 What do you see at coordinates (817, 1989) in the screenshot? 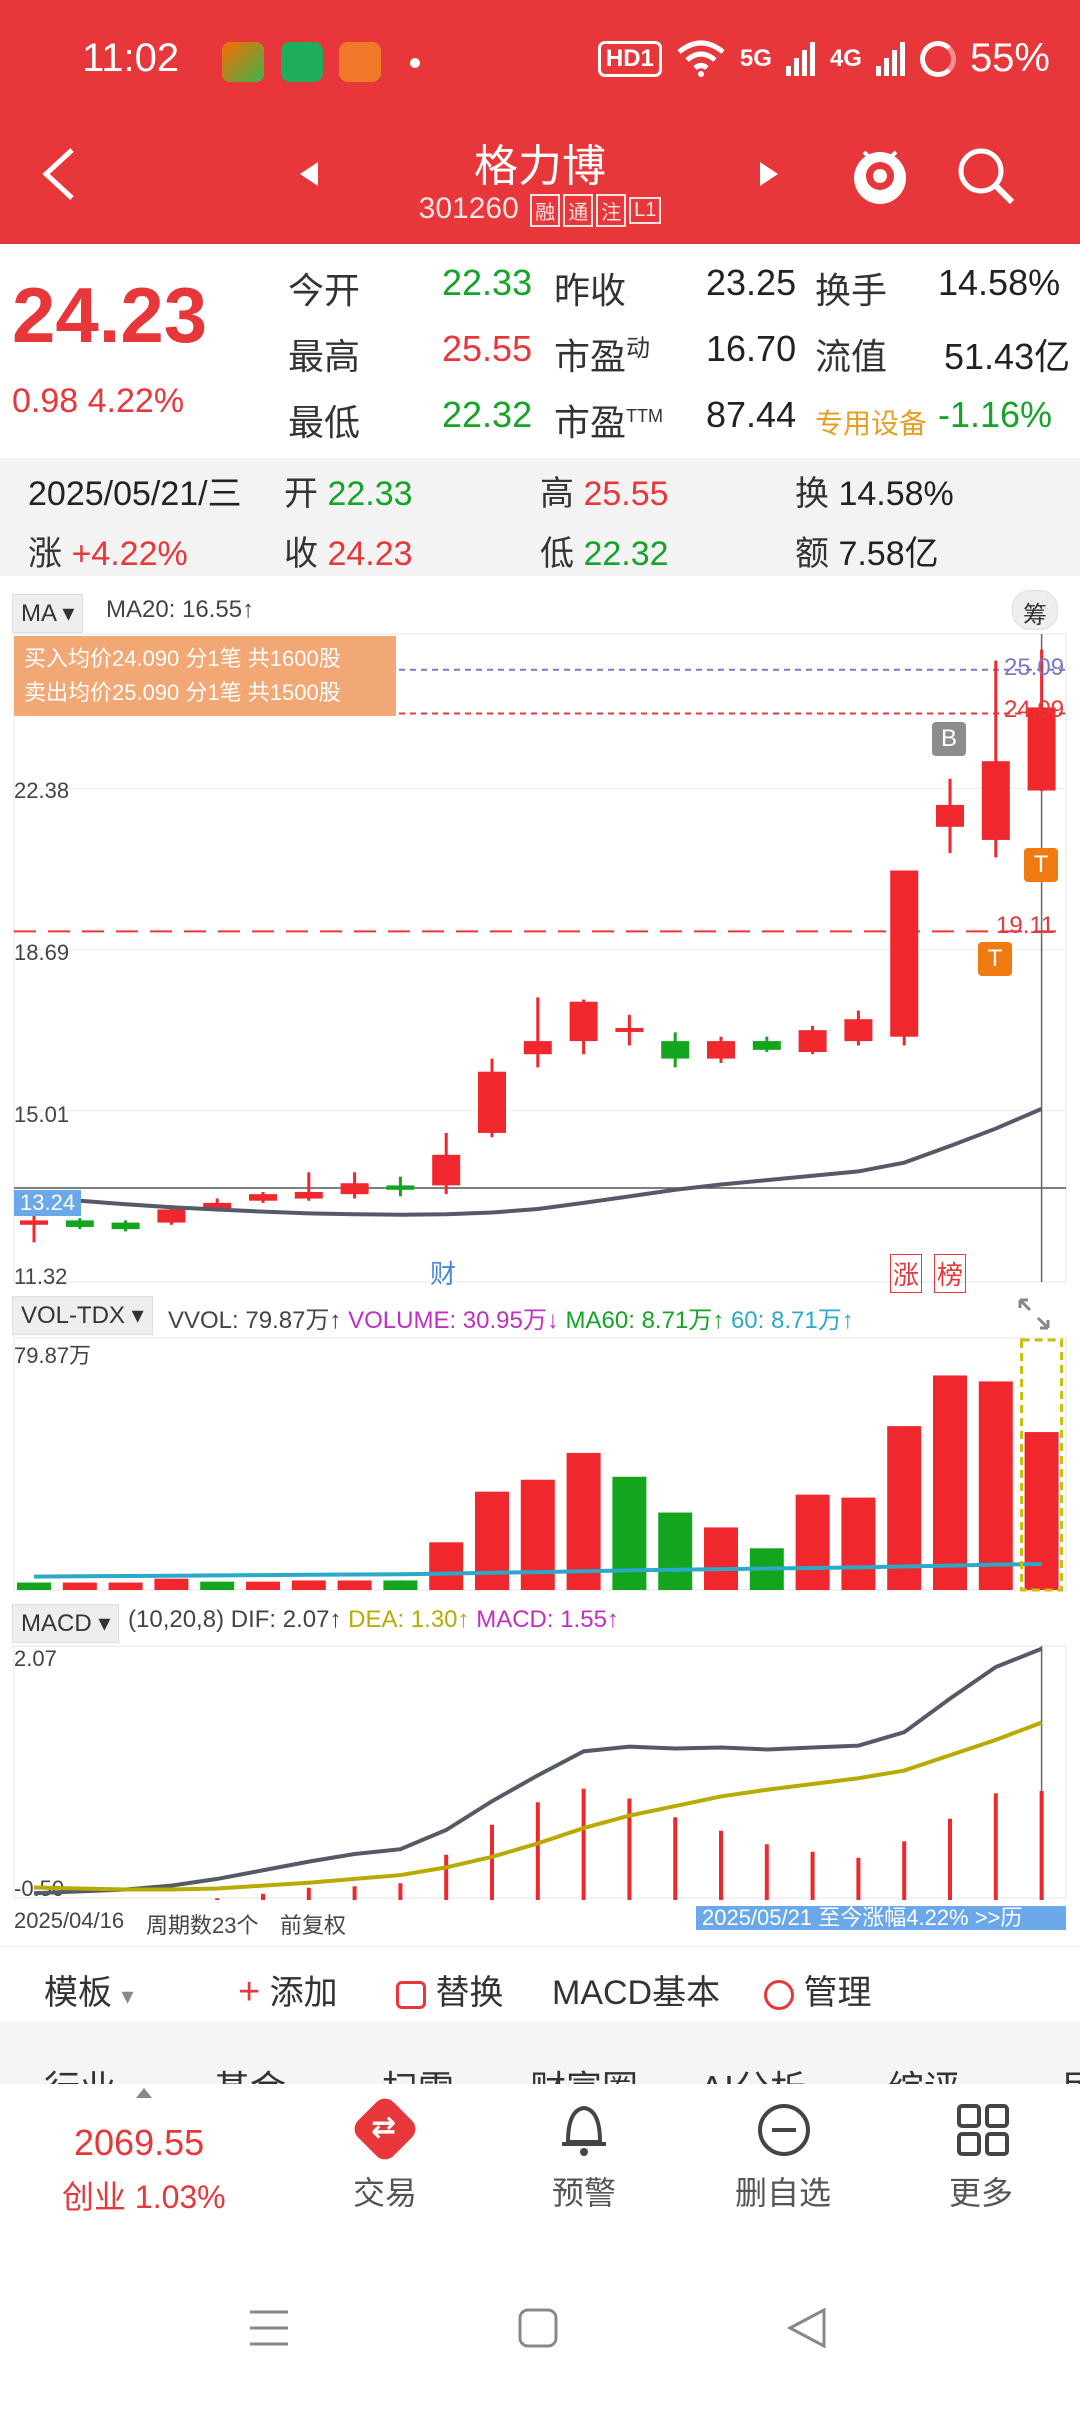
I see `manage-button: 管理` at bounding box center [817, 1989].